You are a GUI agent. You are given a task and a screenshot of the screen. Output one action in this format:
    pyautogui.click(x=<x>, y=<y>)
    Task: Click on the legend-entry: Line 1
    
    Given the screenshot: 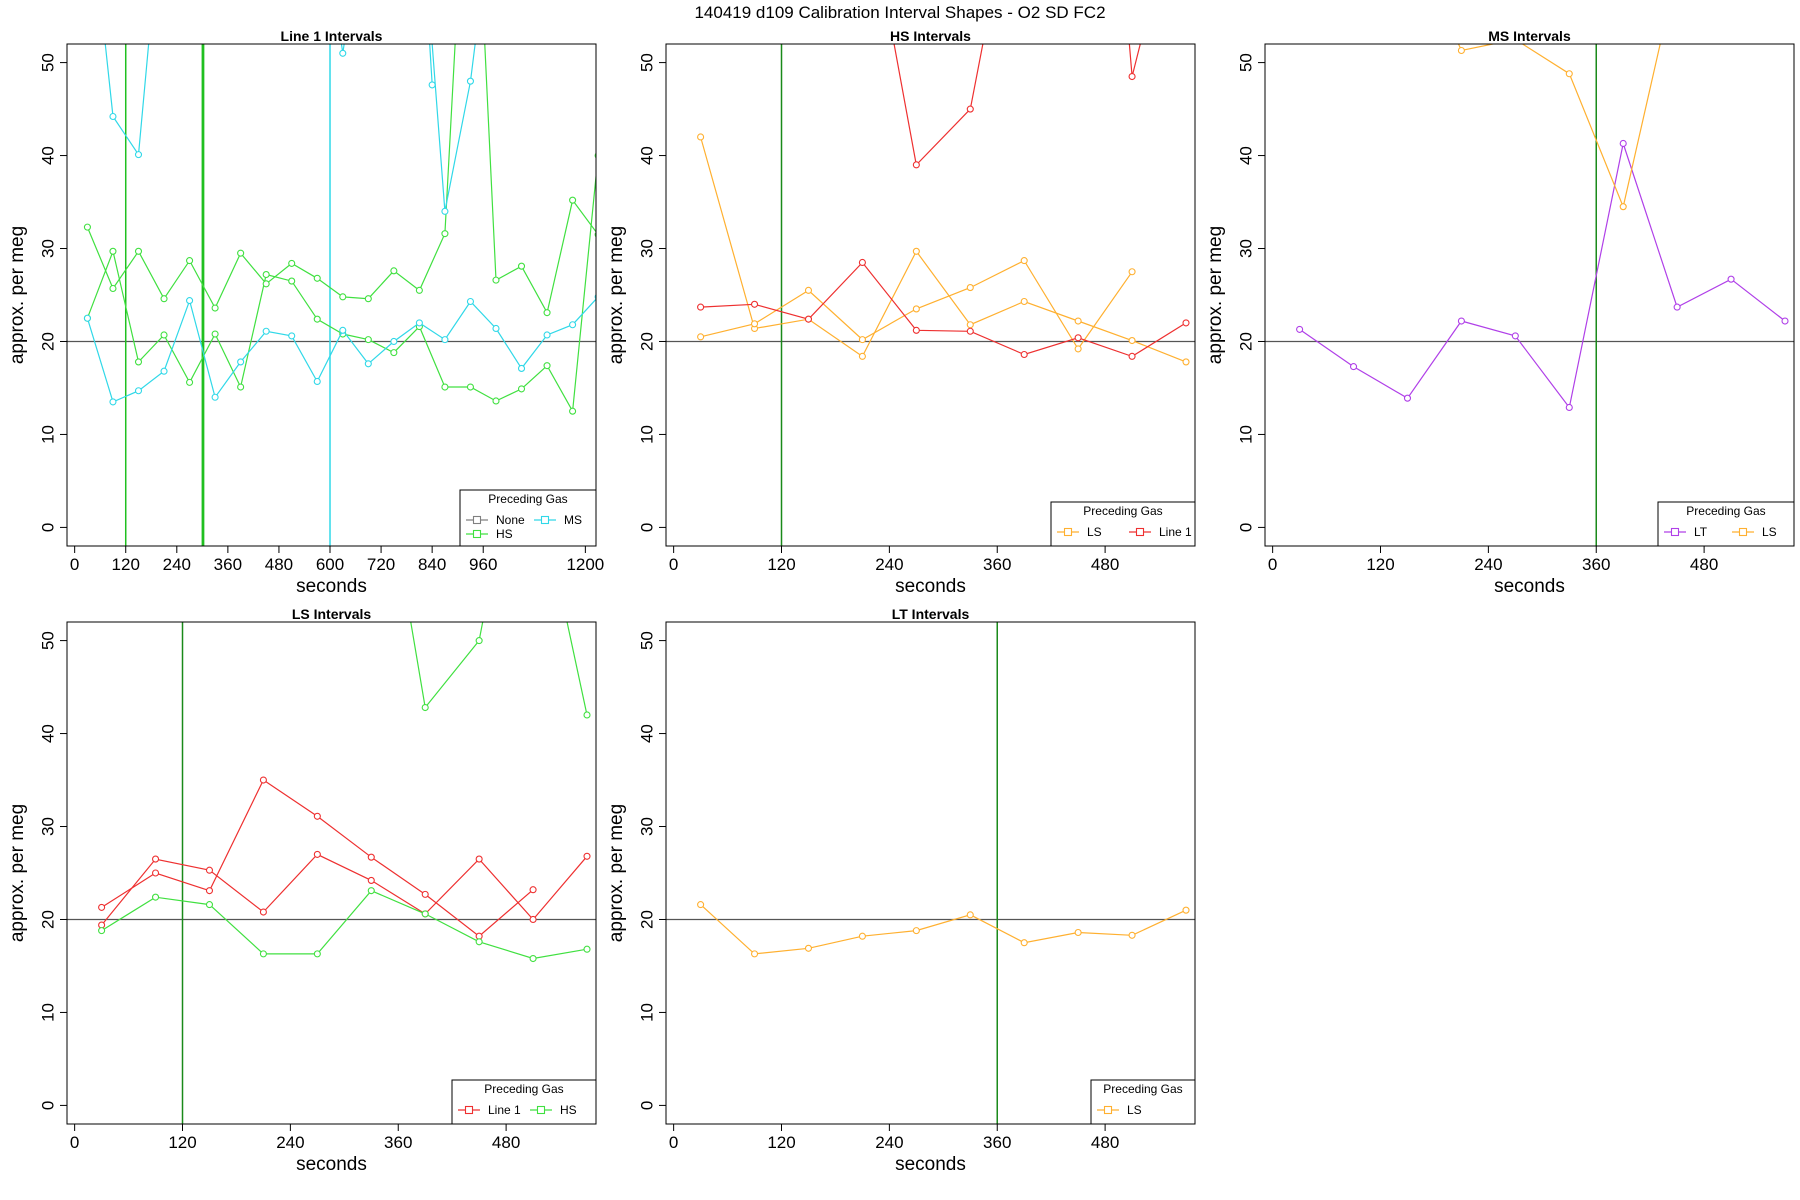 What is the action you would take?
    pyautogui.click(x=1160, y=532)
    